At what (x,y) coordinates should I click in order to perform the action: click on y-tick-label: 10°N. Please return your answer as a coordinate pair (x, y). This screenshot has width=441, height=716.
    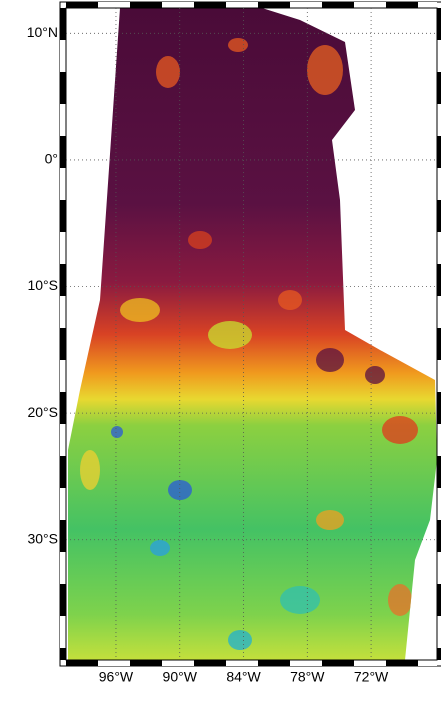
    Looking at the image, I should click on (42, 32).